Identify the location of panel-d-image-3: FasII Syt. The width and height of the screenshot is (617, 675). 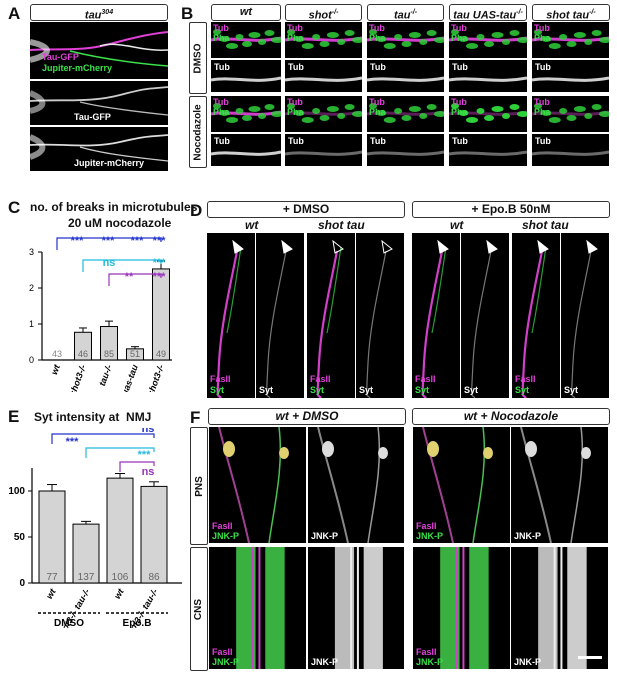
(331, 315).